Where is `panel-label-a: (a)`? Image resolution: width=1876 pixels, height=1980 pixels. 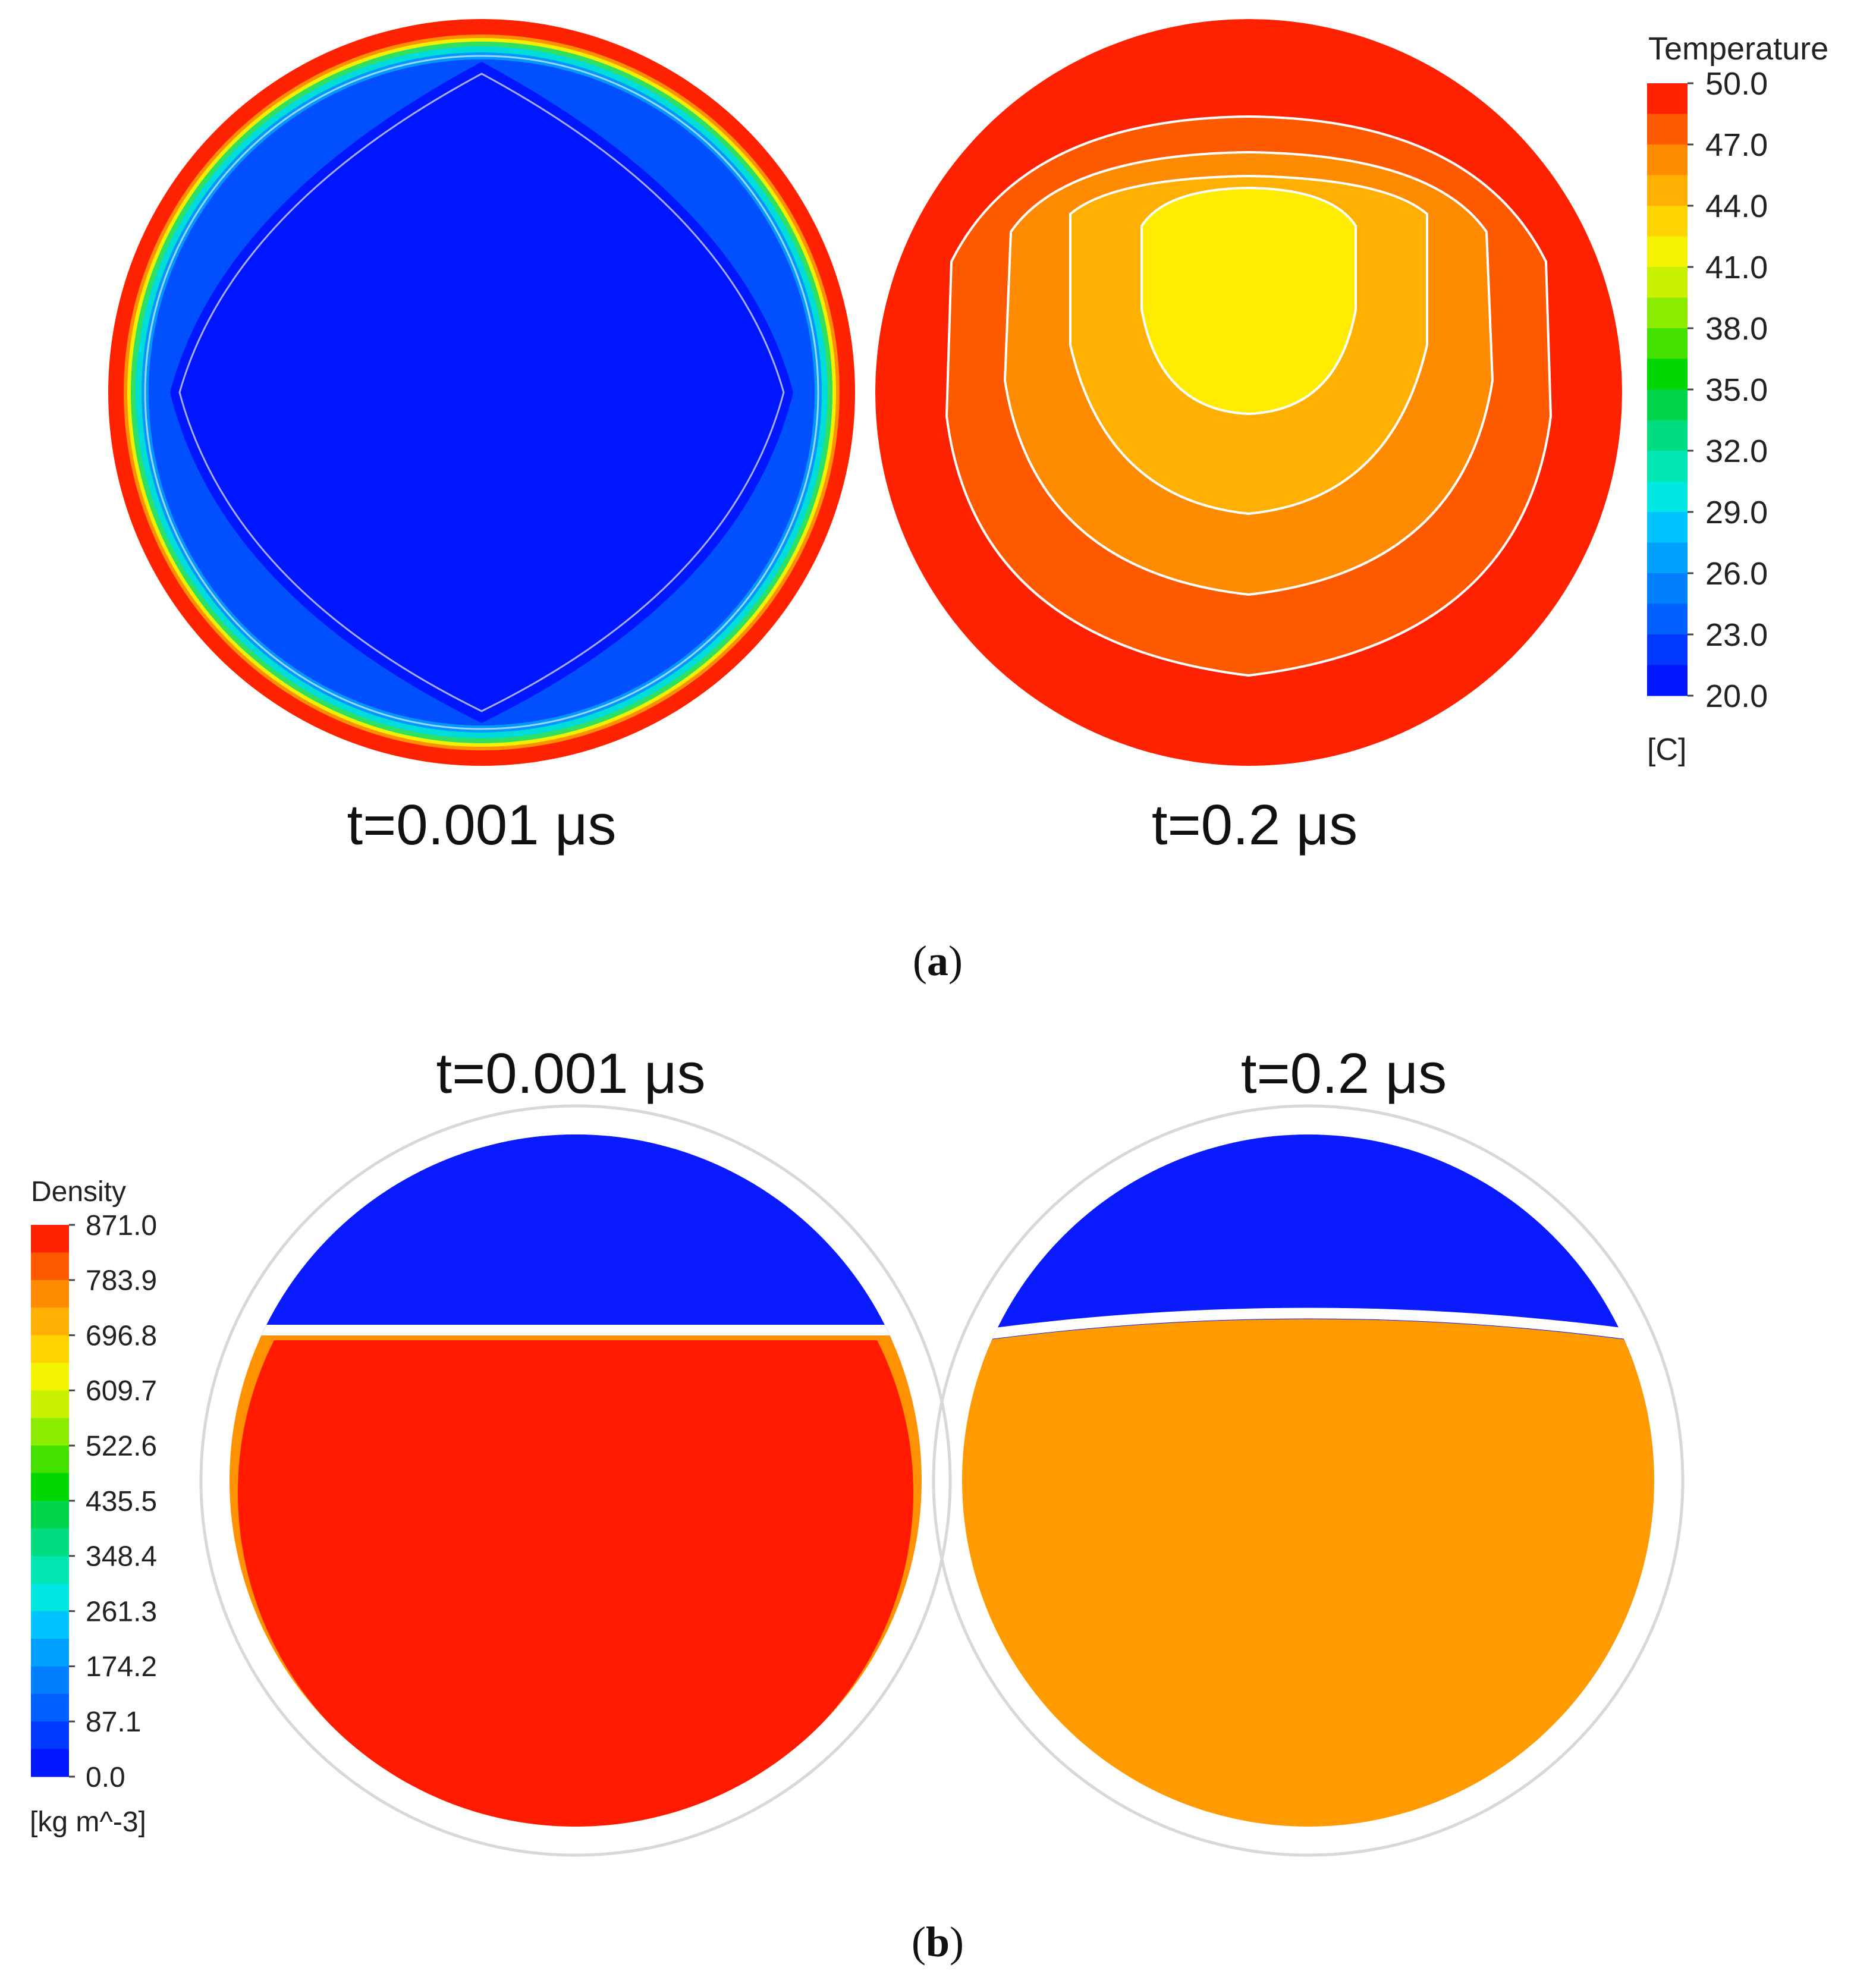 panel-label-a: (a) is located at coordinates (938, 961).